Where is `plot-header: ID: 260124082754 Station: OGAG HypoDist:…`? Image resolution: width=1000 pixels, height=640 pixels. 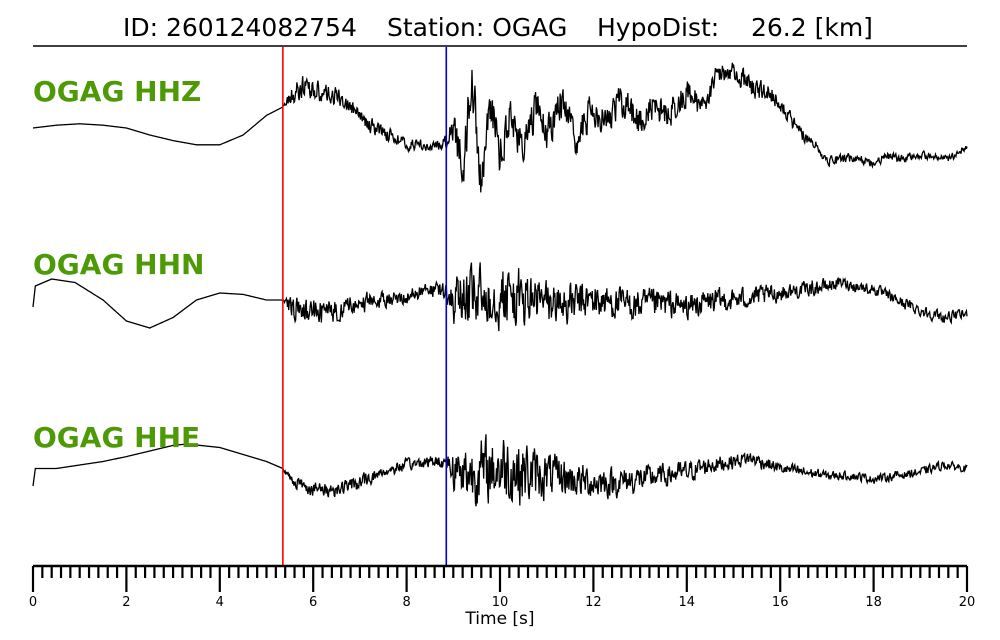
plot-header: ID: 260124082754 Station: OGAG HypoDist:… is located at coordinates (500, 30).